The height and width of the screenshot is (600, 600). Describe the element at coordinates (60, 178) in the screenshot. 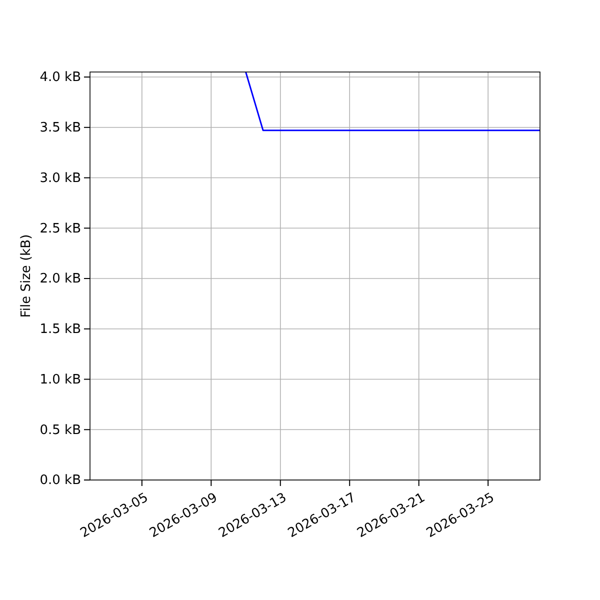

I see `y-tick-label: 3.0 kB` at that location.